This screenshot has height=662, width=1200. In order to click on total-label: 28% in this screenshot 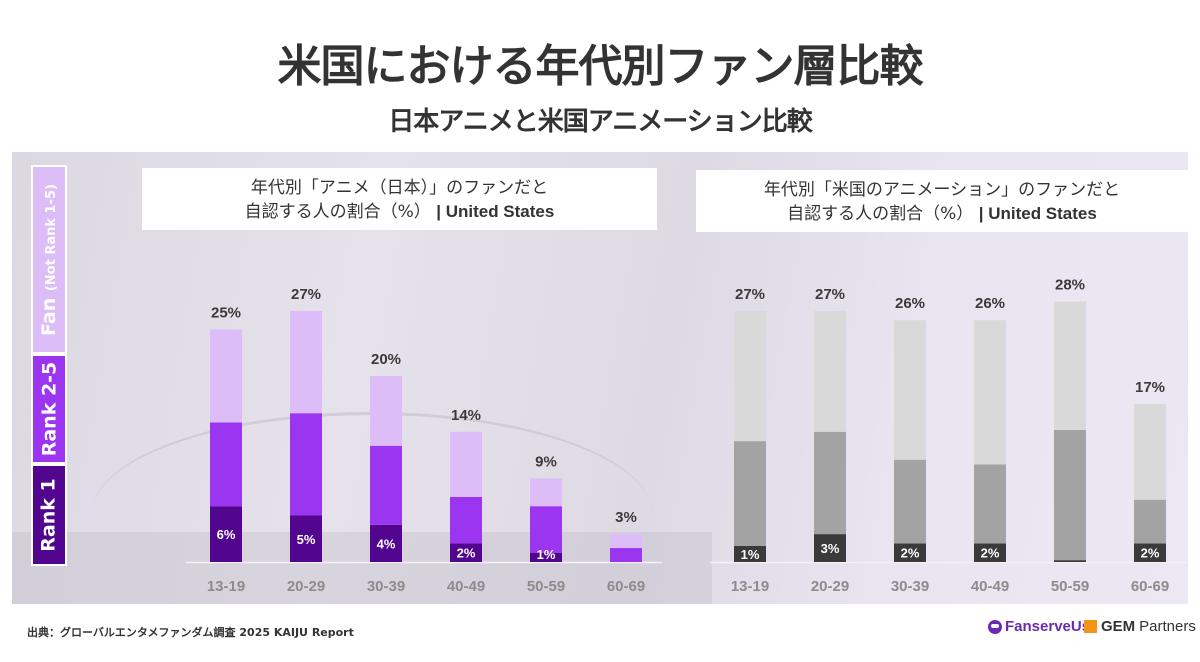, I will do `click(1070, 285)`.